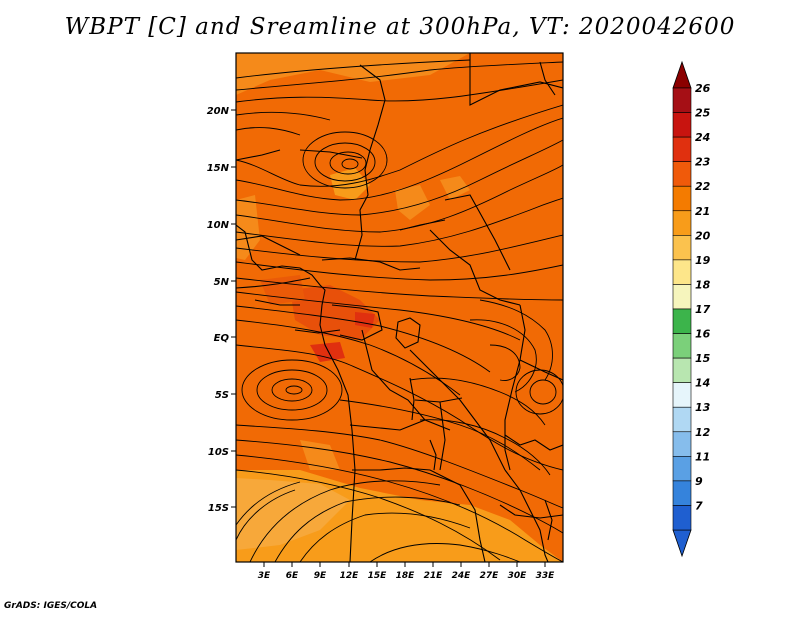 The height and width of the screenshot is (618, 800). Describe the element at coordinates (699, 481) in the screenshot. I see `colorbar-label: 9` at that location.